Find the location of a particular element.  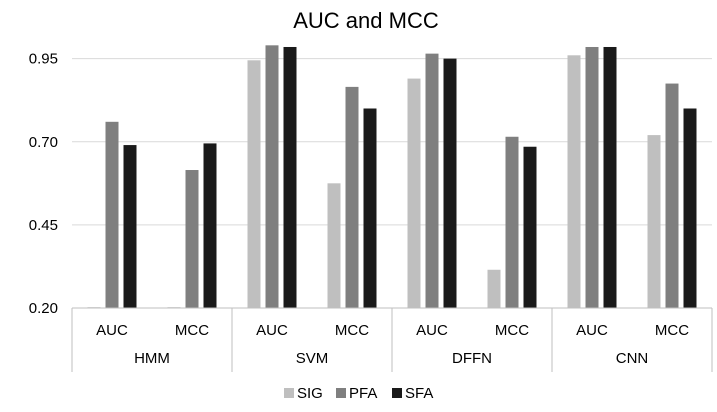

legend-label: SIG is located at coordinates (310, 393).